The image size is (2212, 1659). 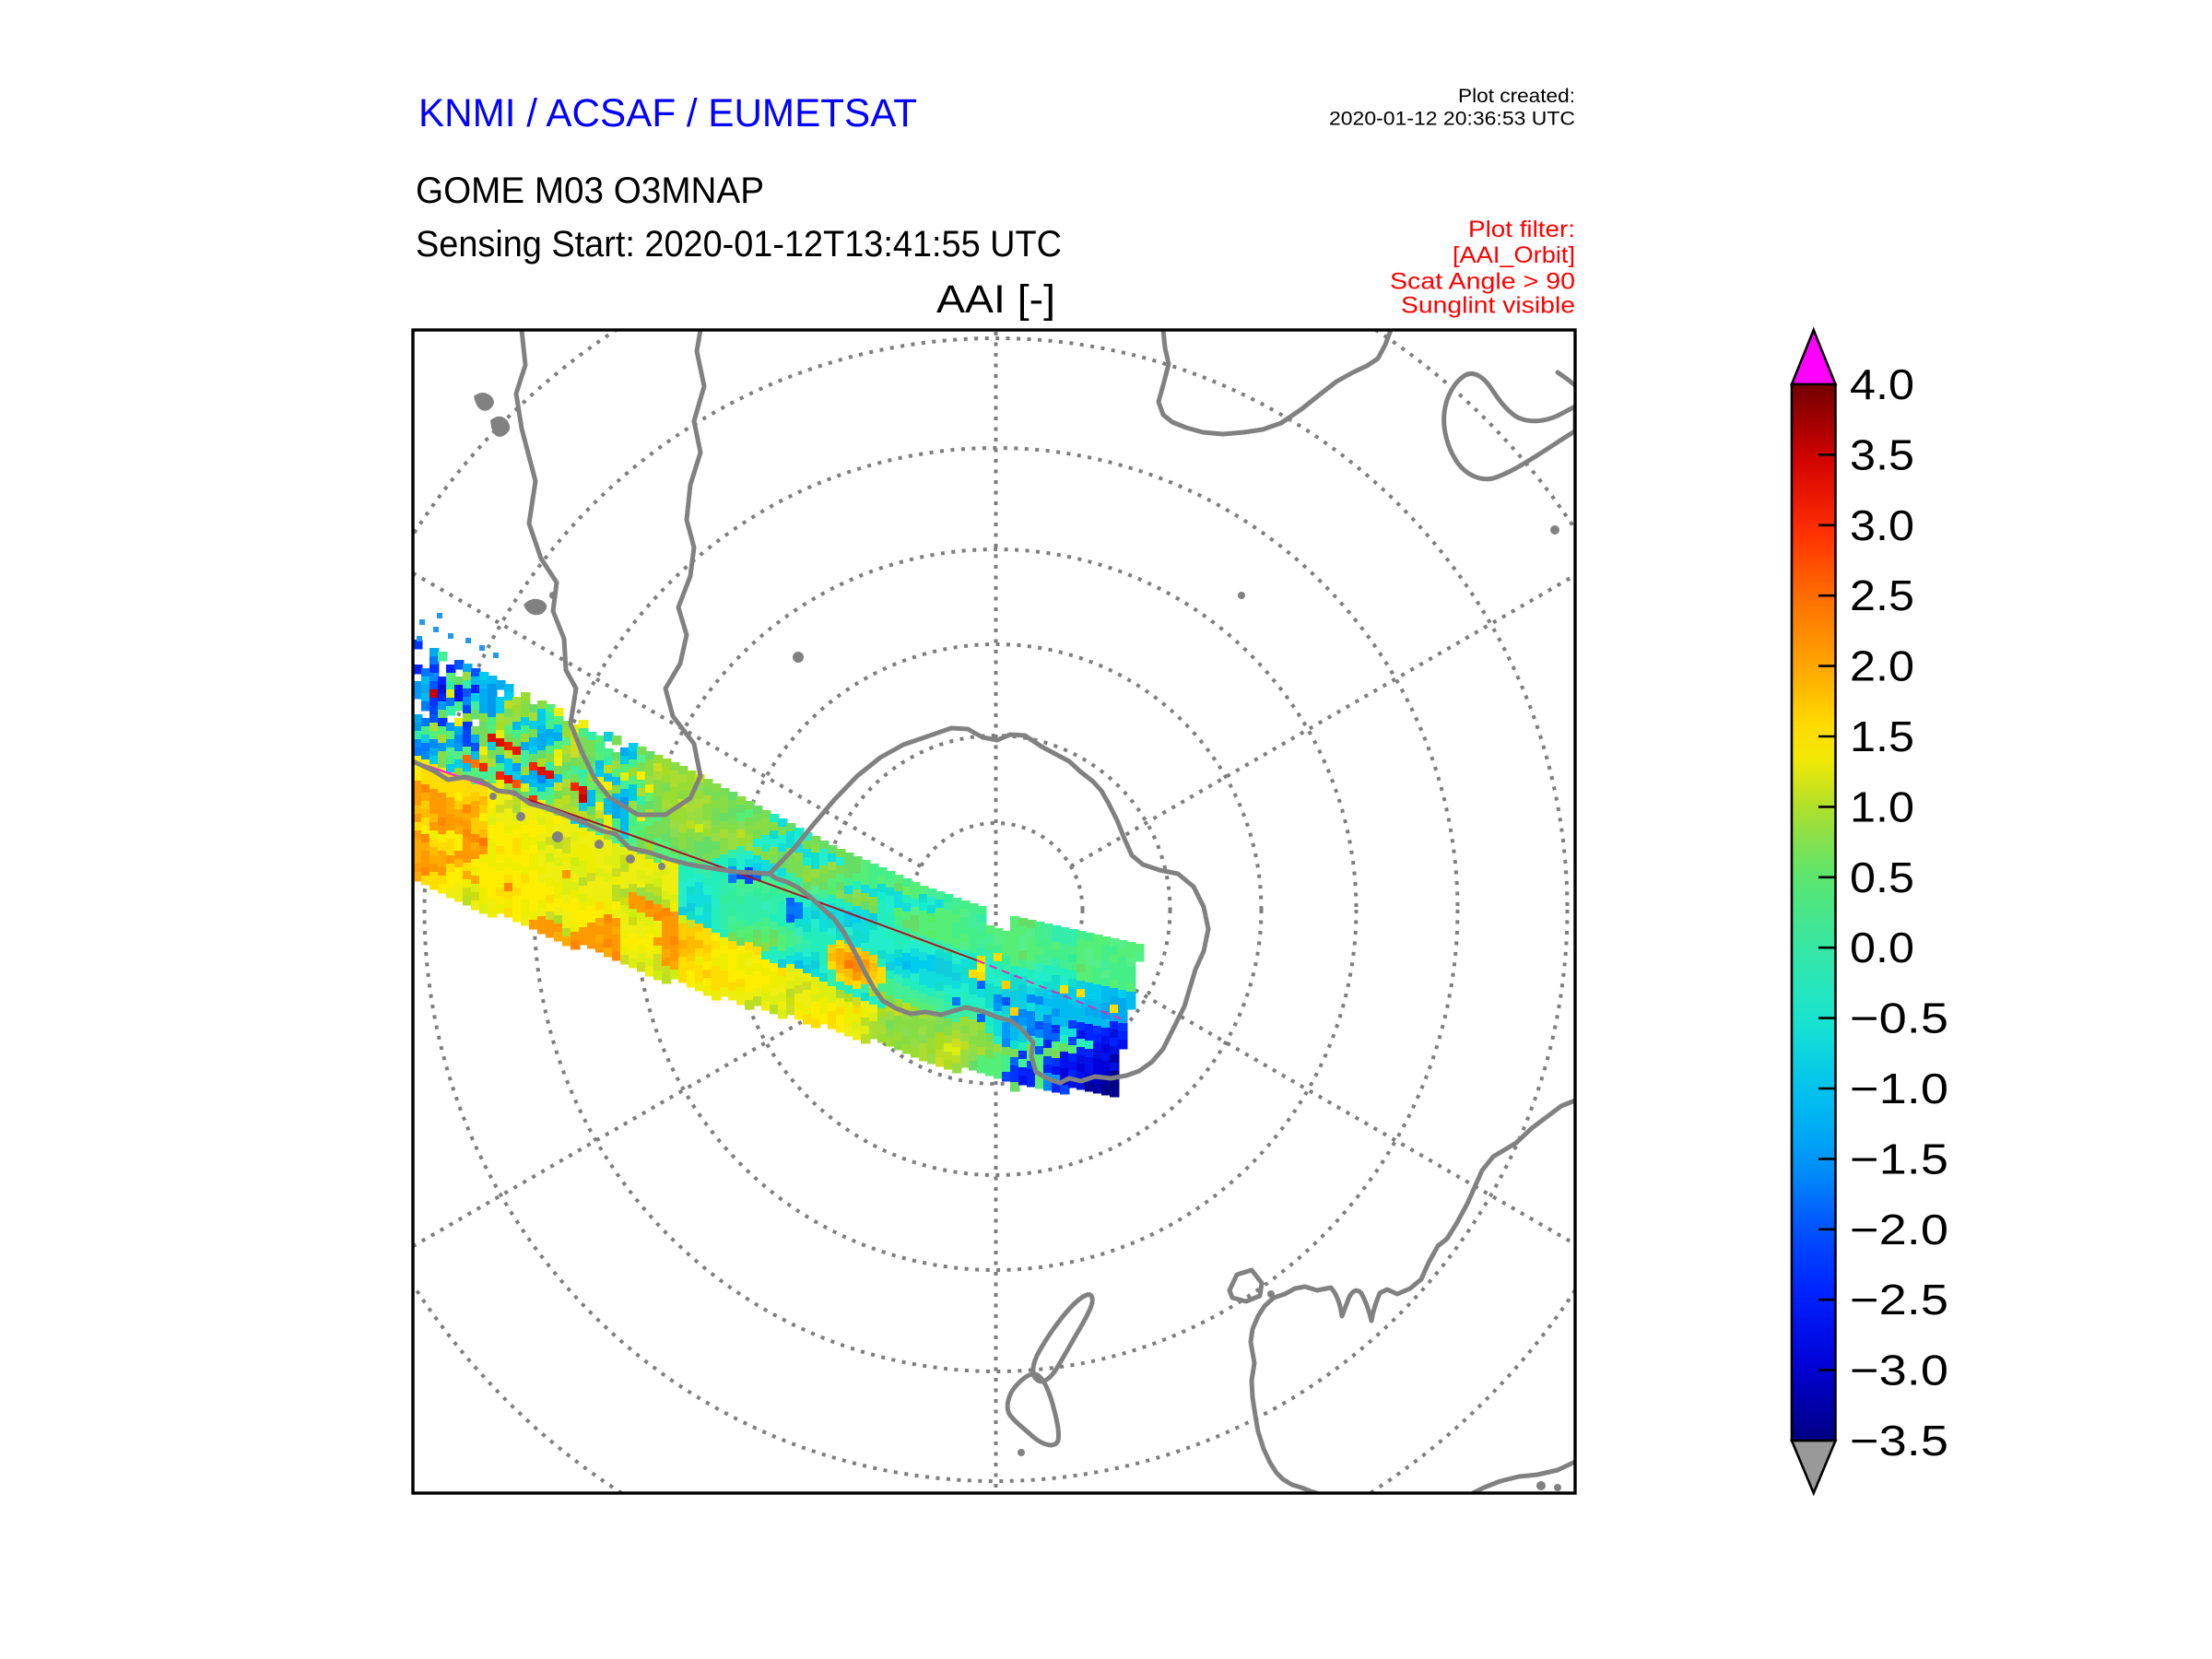 I want to click on svg-text: AAI [-], so click(x=995, y=299).